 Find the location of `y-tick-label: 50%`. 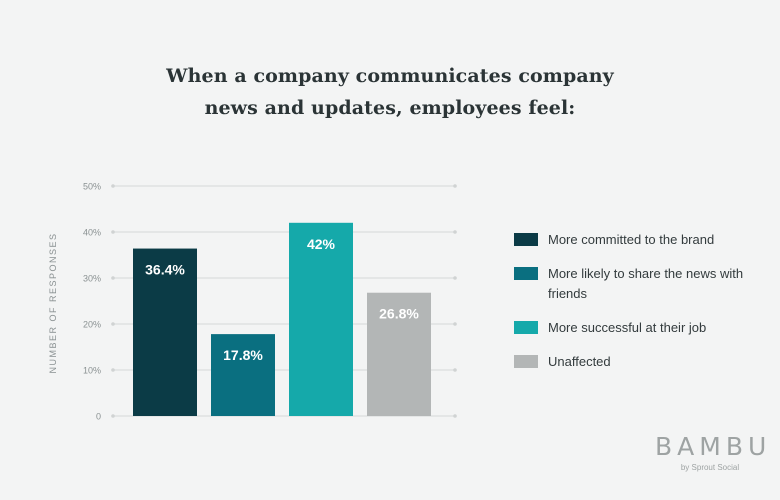

y-tick-label: 50% is located at coordinates (92, 187).